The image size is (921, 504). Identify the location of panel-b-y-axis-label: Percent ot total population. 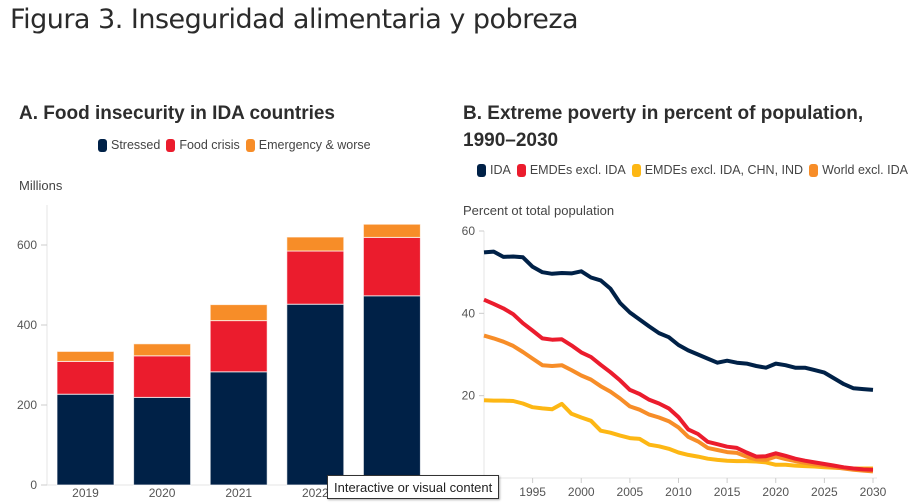
(539, 210).